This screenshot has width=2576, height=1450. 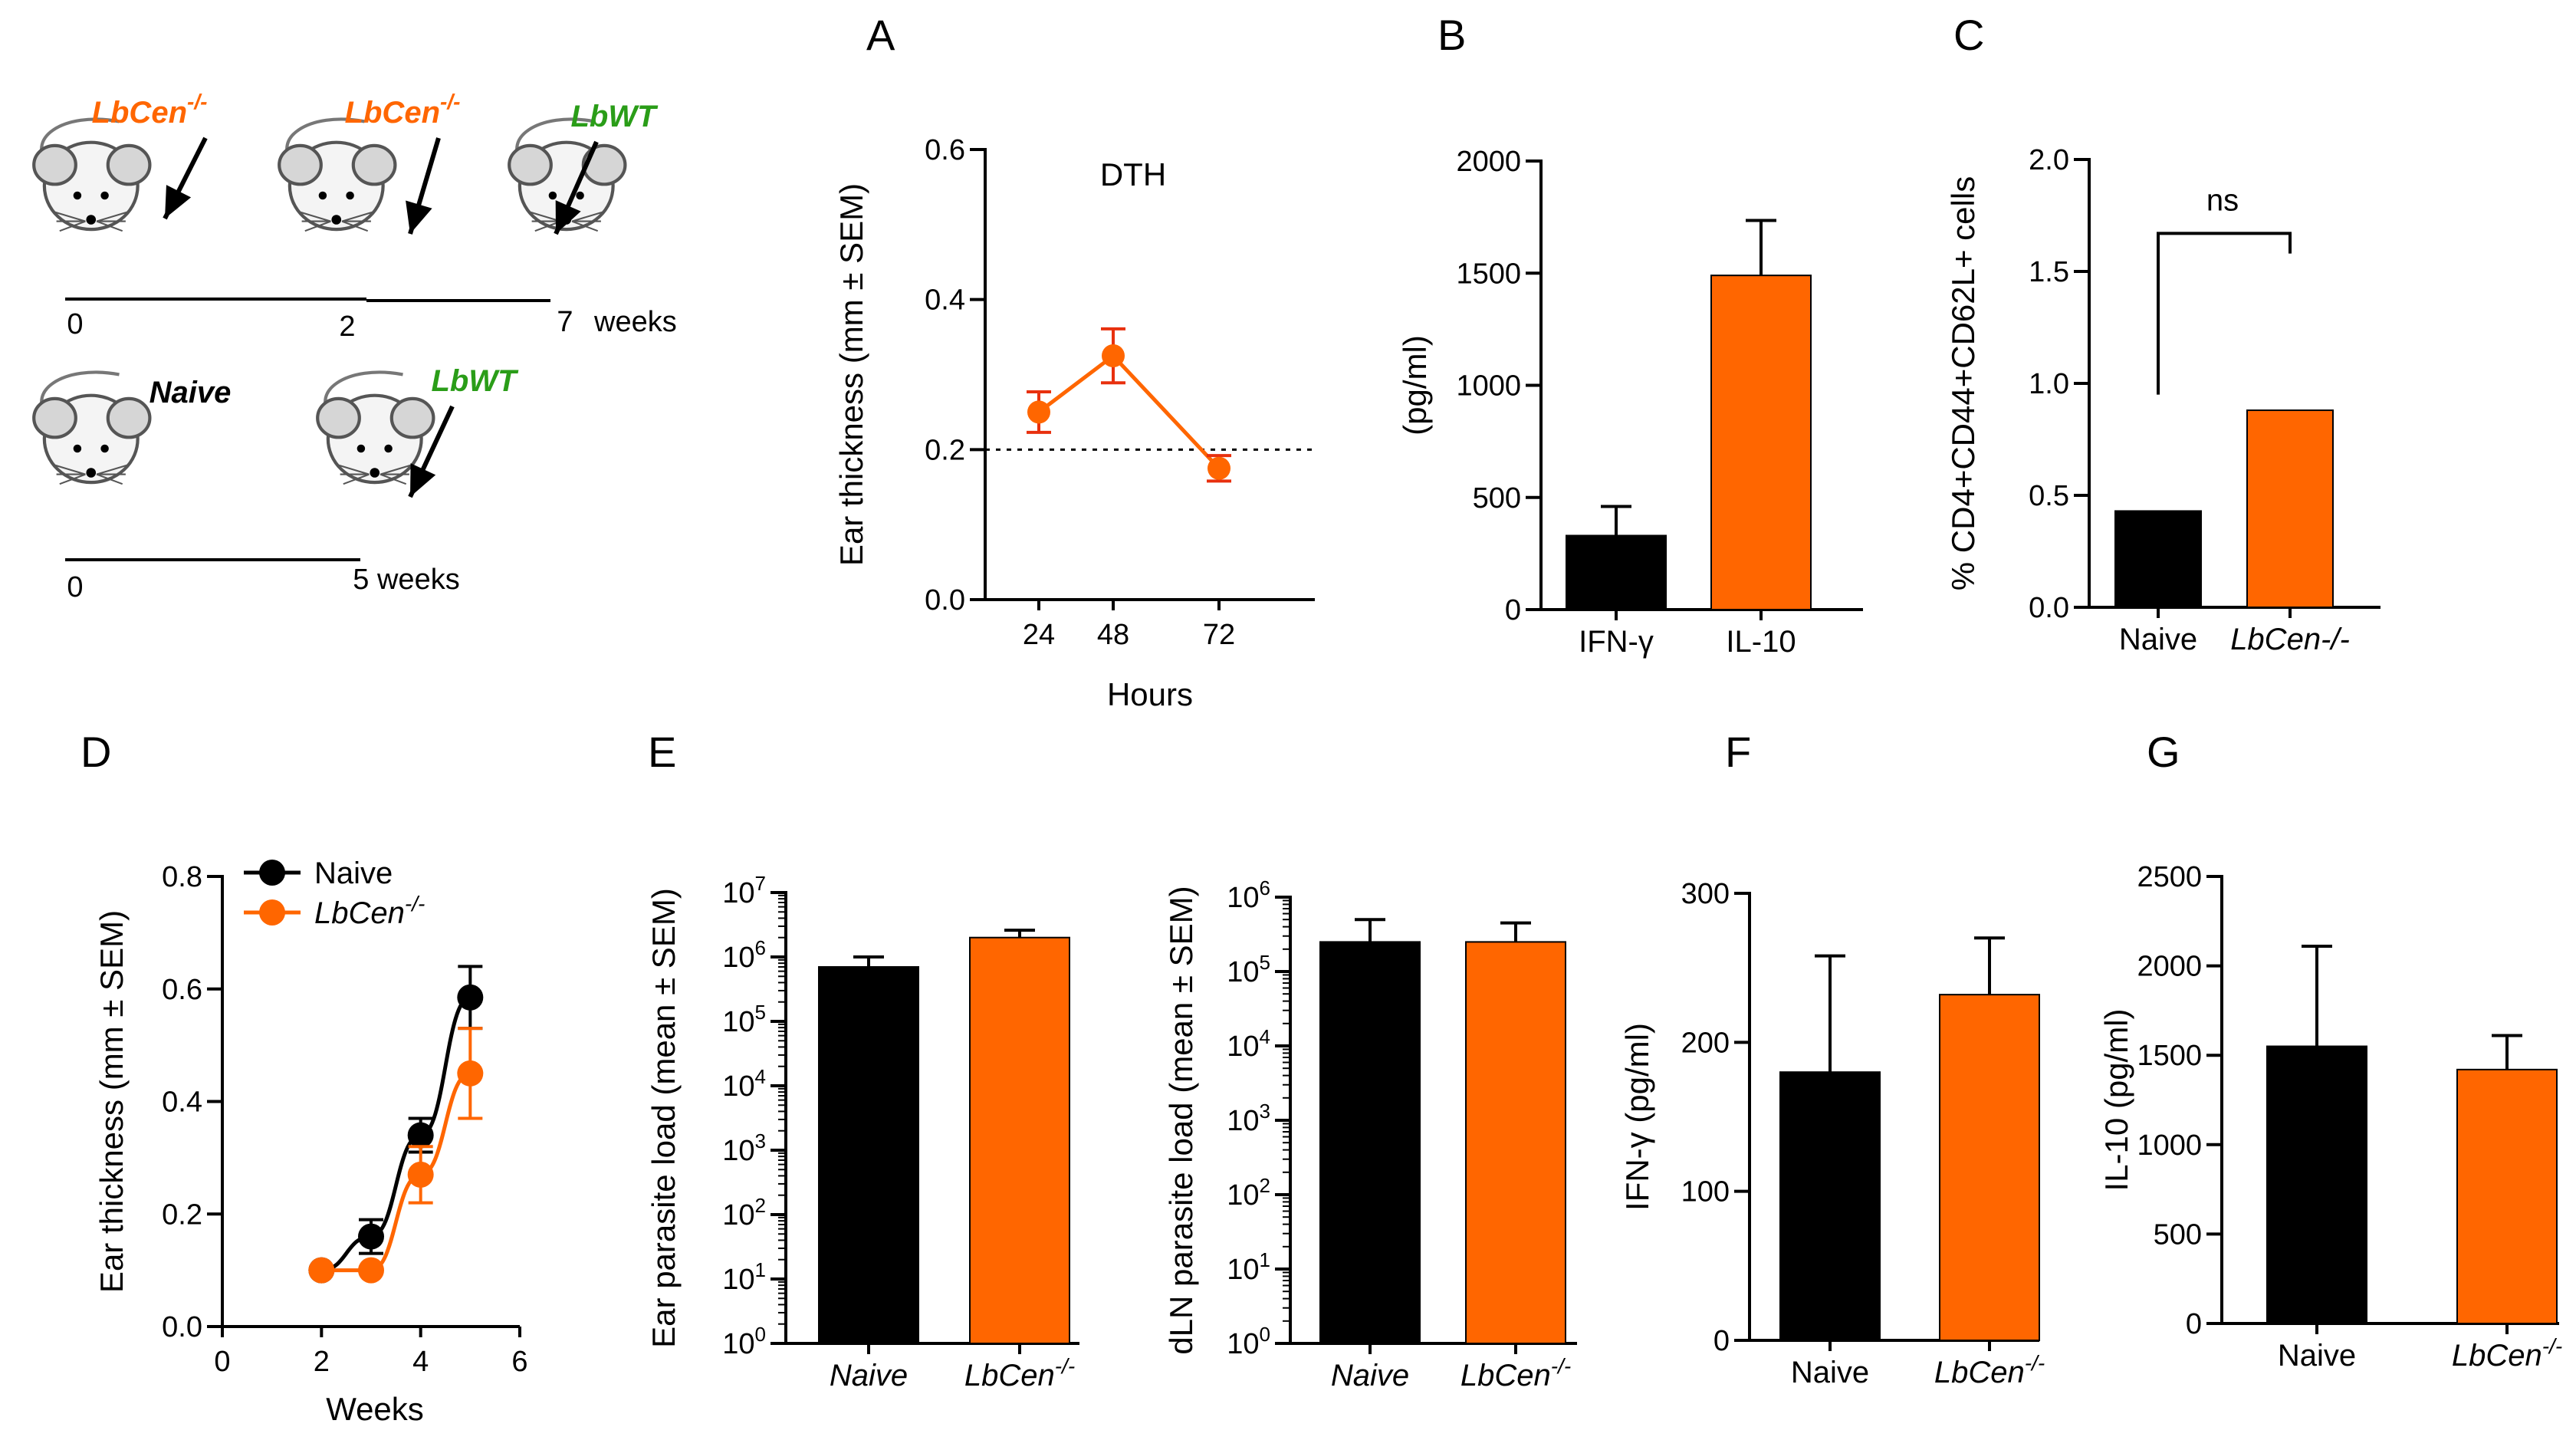 What do you see at coordinates (1265, 962) in the screenshot?
I see `y-tick-exponent: 5` at bounding box center [1265, 962].